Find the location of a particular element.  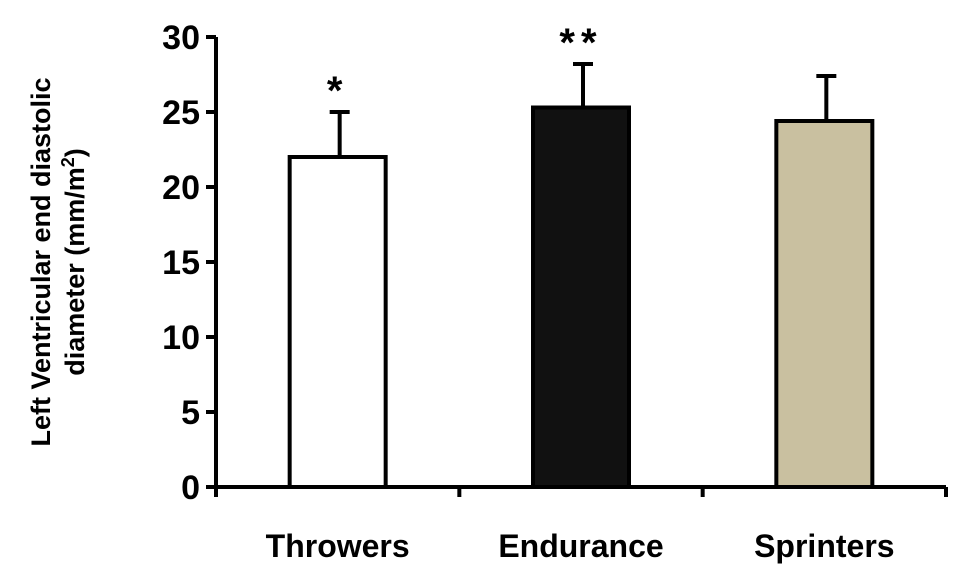

significance-marker: ** is located at coordinates (580, 43).